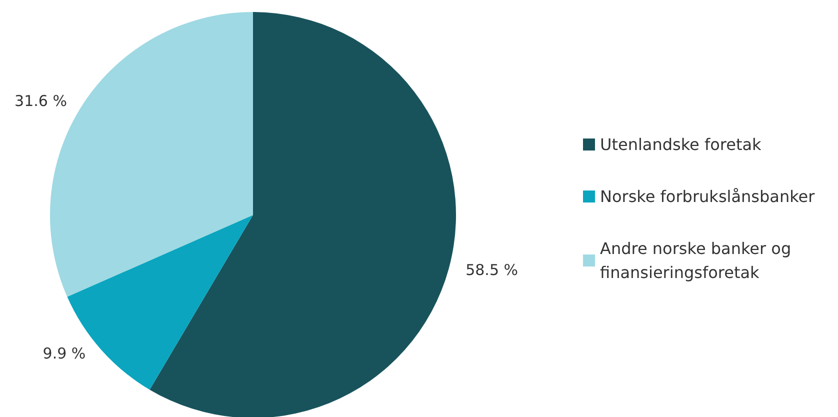 The width and height of the screenshot is (838, 417). I want to click on legend-label: Utenlandske foretak, so click(681, 144).